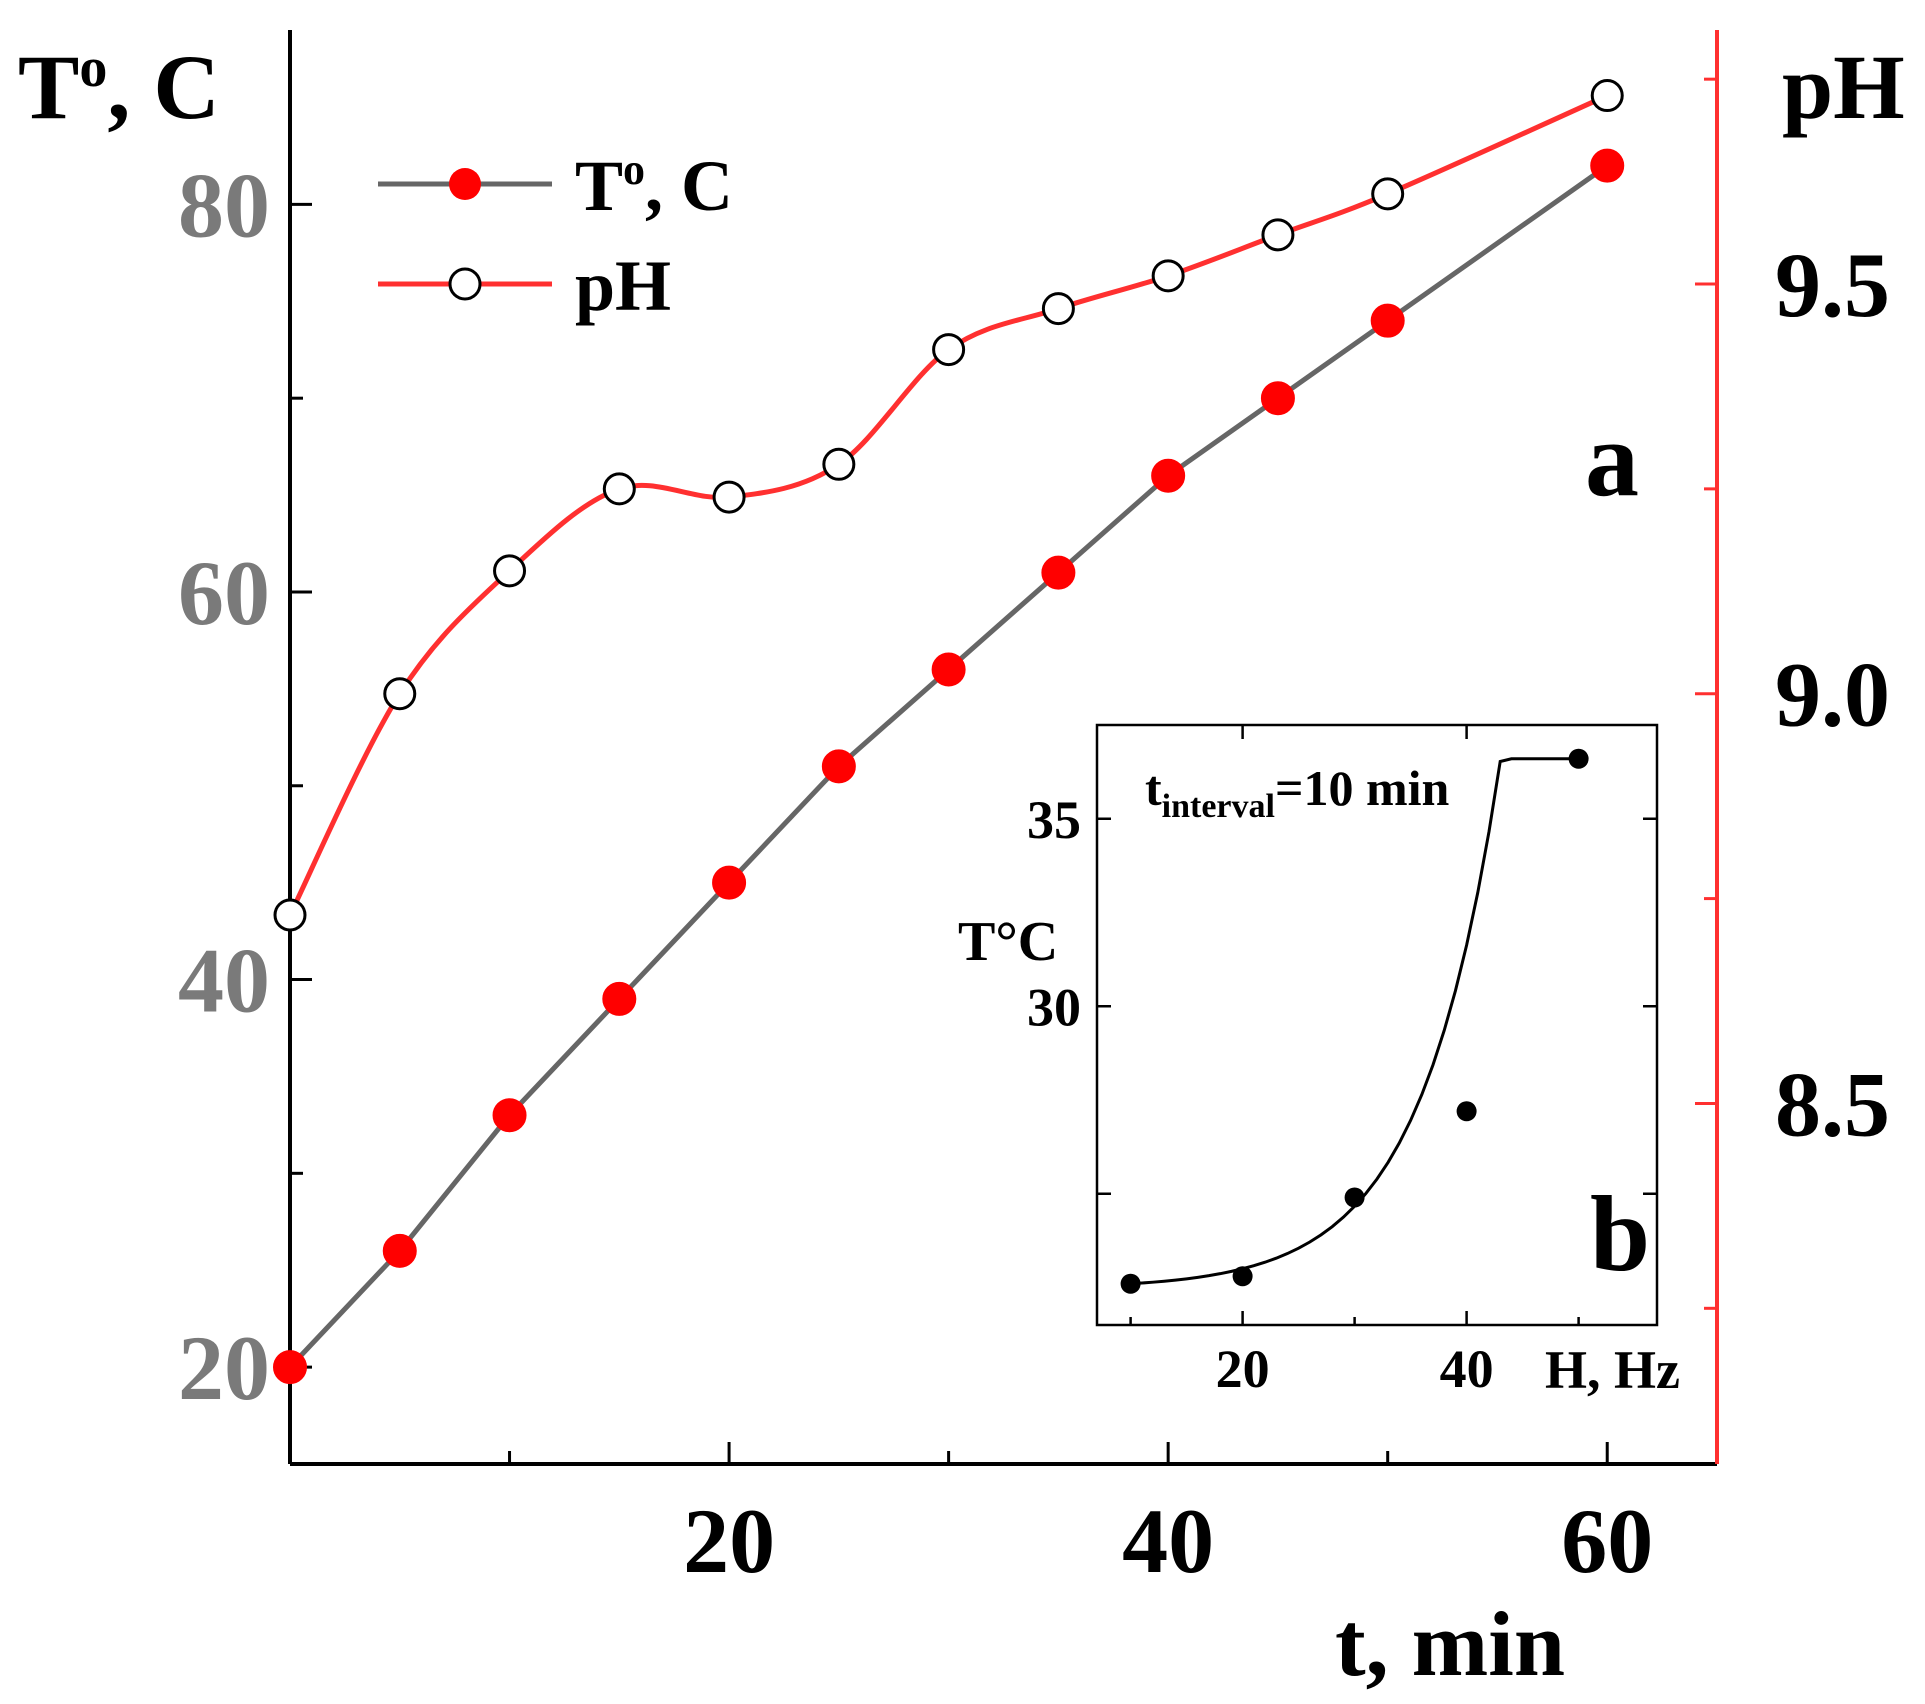  Describe the element at coordinates (224, 593) in the screenshot. I see `left-tick-label: 60` at that location.